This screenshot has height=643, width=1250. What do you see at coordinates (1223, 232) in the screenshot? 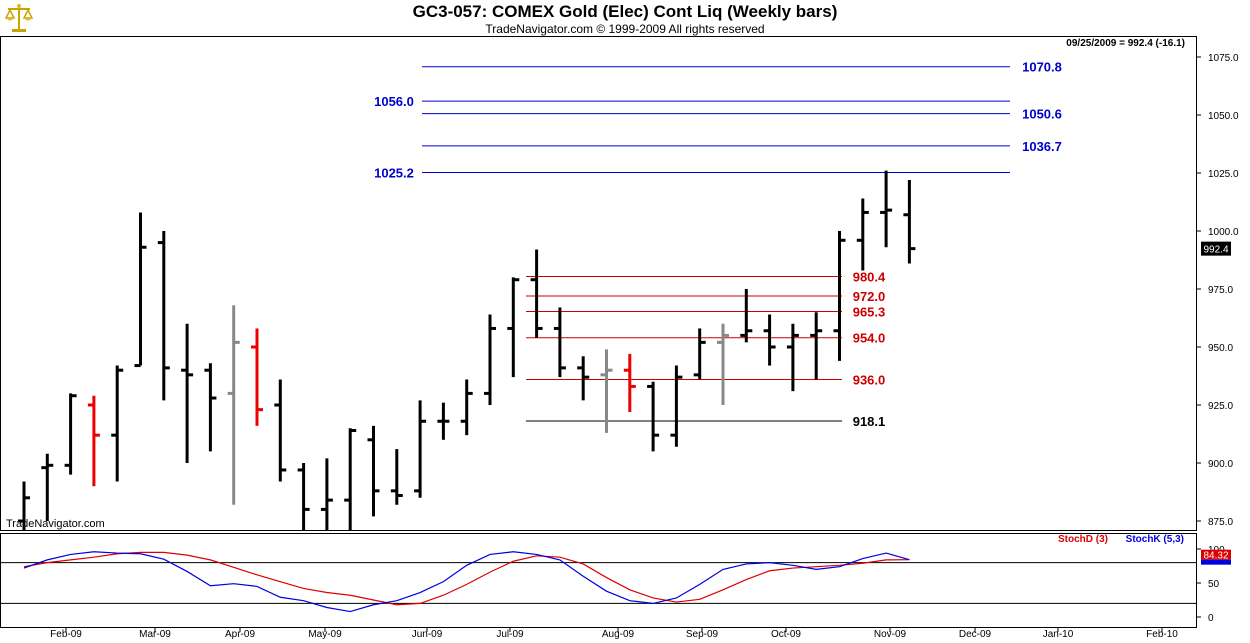
I see `y-tick-label: 1000.0` at bounding box center [1223, 232].